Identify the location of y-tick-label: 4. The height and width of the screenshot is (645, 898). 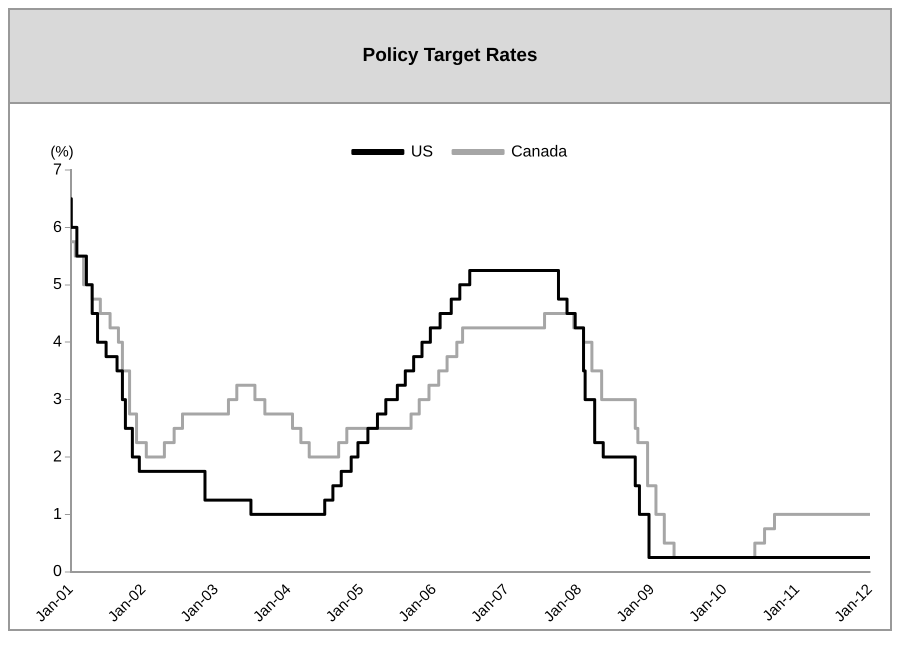
(57, 342).